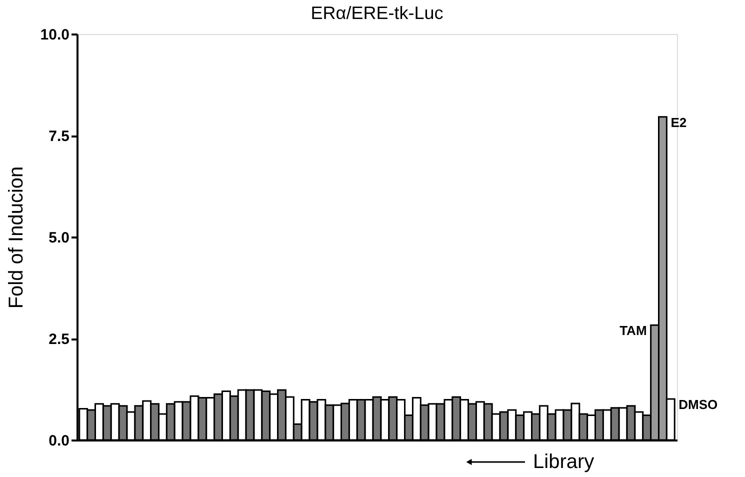 The width and height of the screenshot is (745, 477). Describe the element at coordinates (59, 339) in the screenshot. I see `y-tick-label: 2.5` at that location.